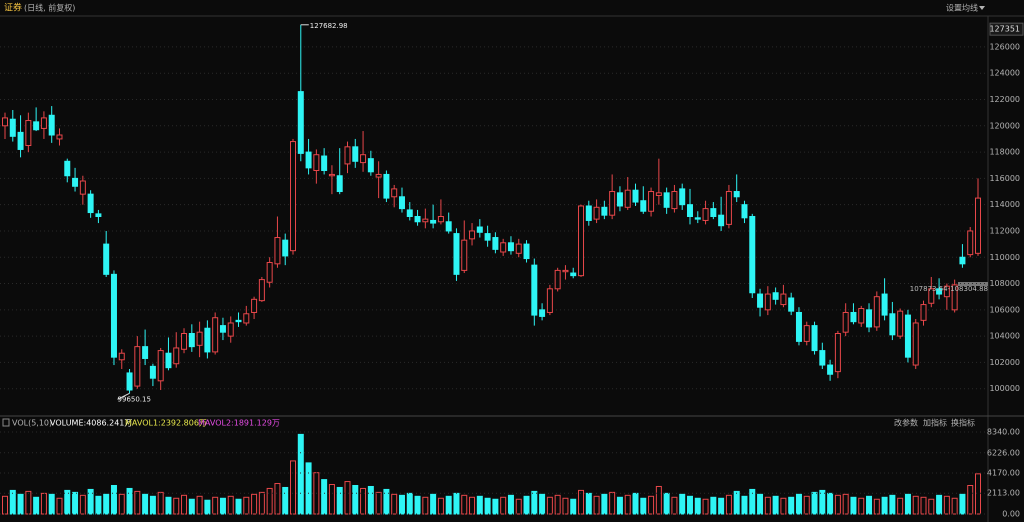 The height and width of the screenshot is (522, 1024). I want to click on y-tick-label: 6226.00, so click(1003, 452).